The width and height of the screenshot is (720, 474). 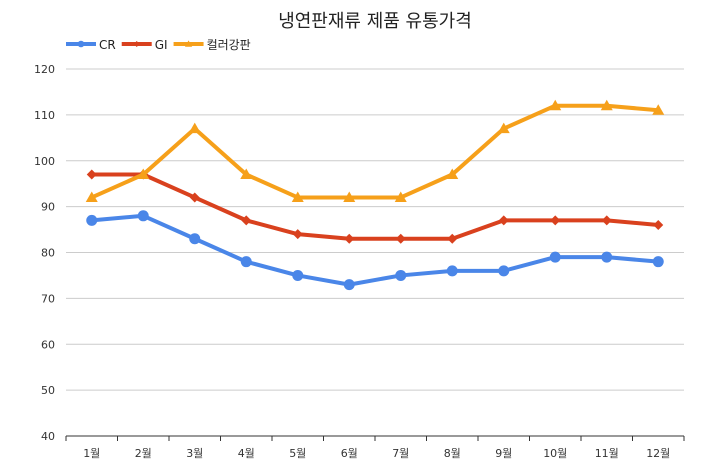 I want to click on x-tick-label: 4월, so click(x=246, y=453).